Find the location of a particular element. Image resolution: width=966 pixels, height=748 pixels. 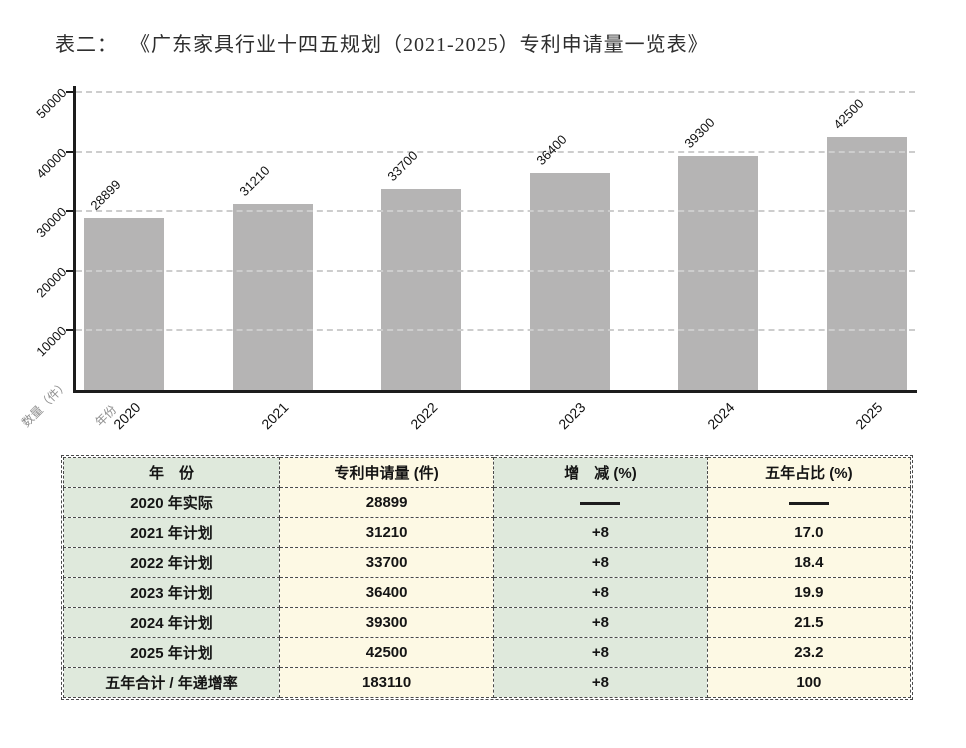

page-title: 表二： 《广东家具行业十四五规划（2021-2025）专利申请量一览表》 is located at coordinates (382, 42).